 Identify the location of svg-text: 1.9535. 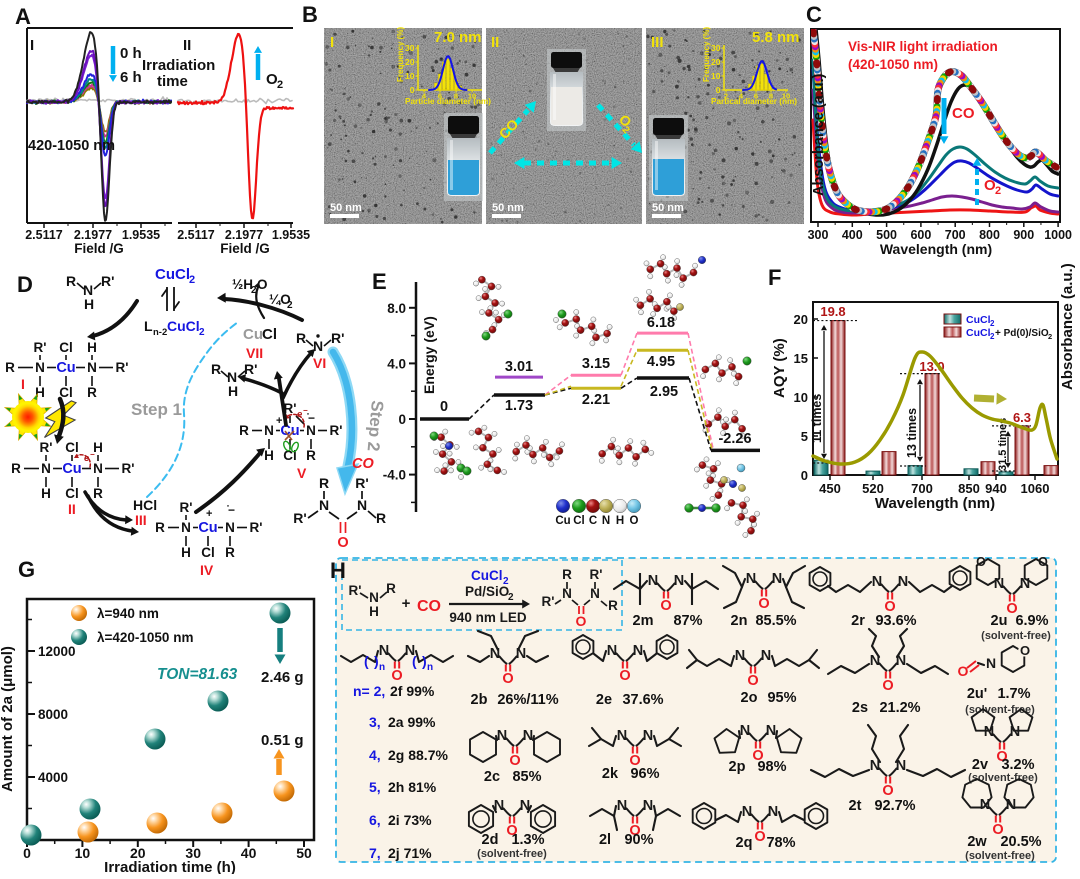
(291, 235).